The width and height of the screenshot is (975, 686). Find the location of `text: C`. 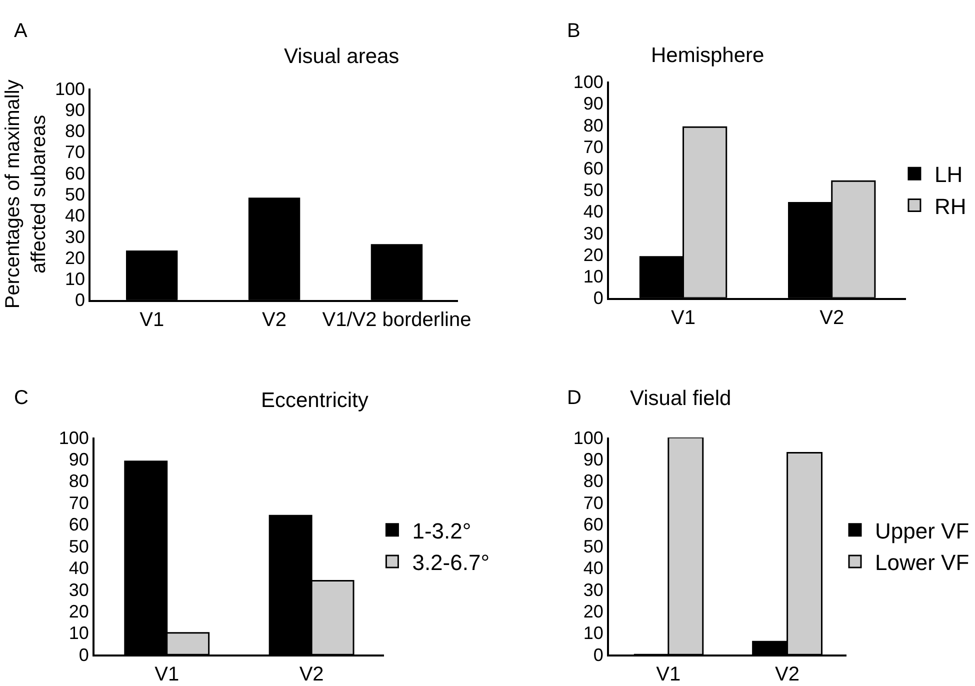

text: C is located at coordinates (21, 398).